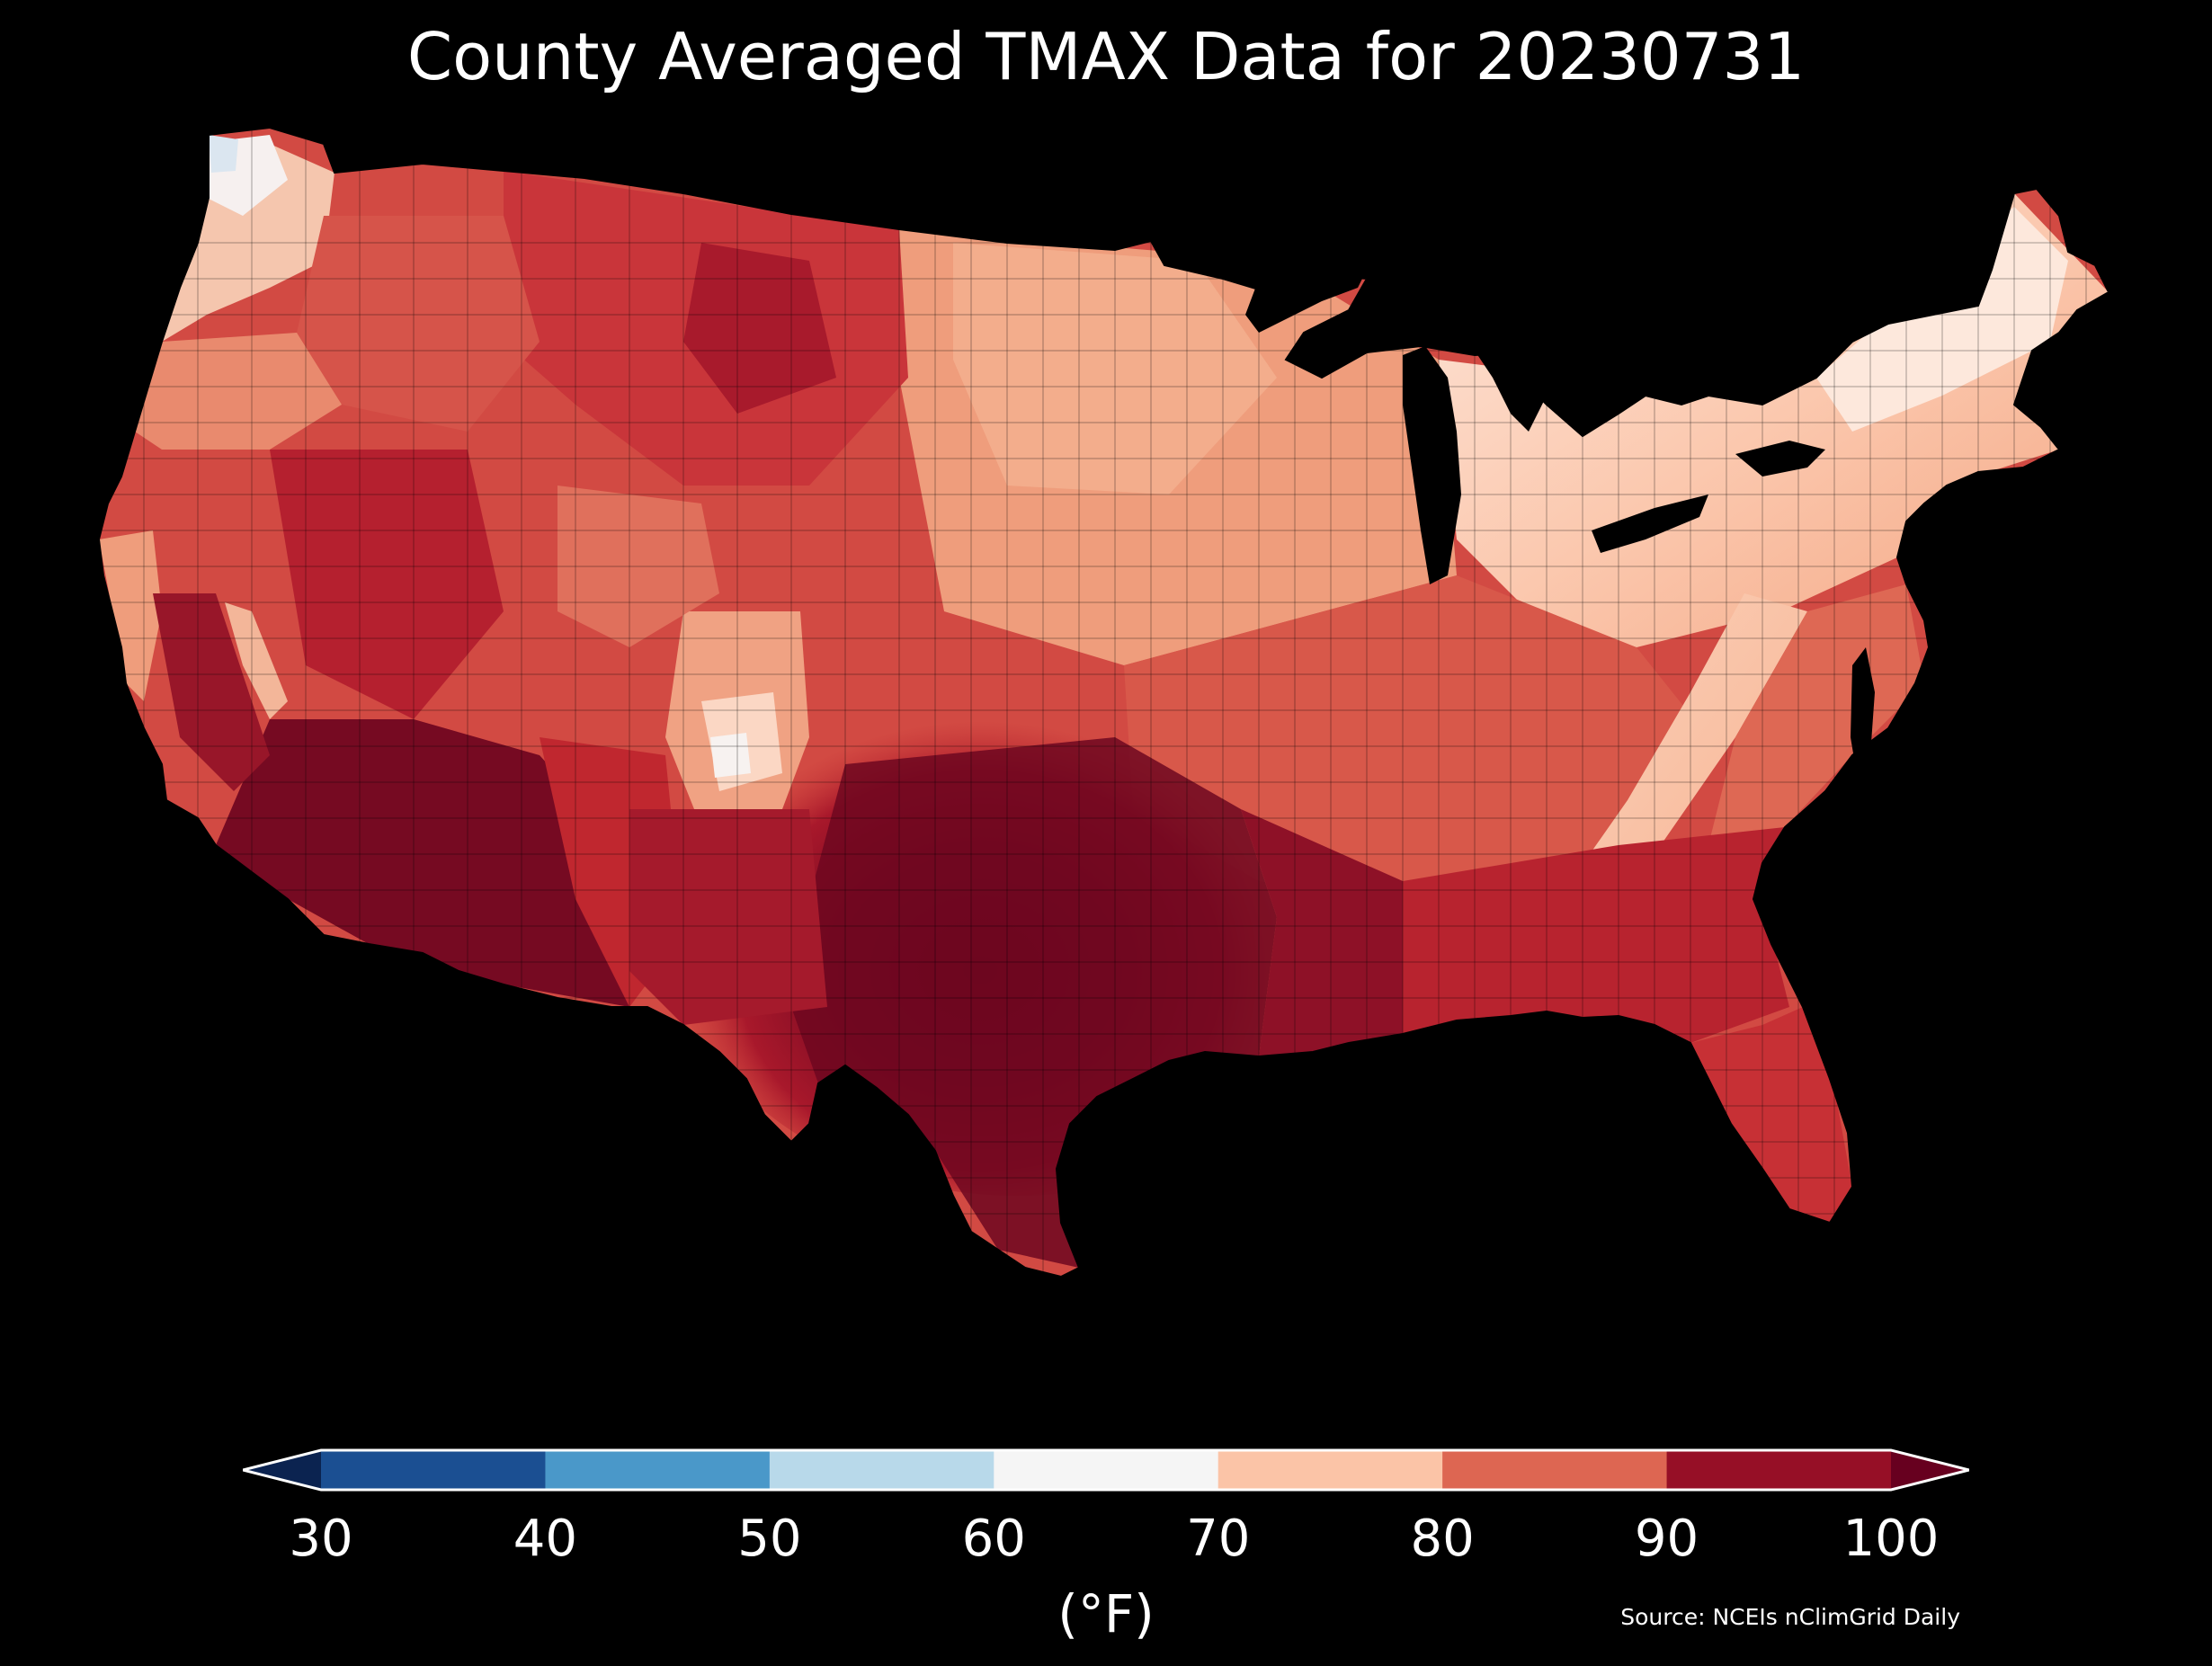 This screenshot has width=2212, height=1666. What do you see at coordinates (1666, 1539) in the screenshot?
I see `colorbar-tick-label: 90` at bounding box center [1666, 1539].